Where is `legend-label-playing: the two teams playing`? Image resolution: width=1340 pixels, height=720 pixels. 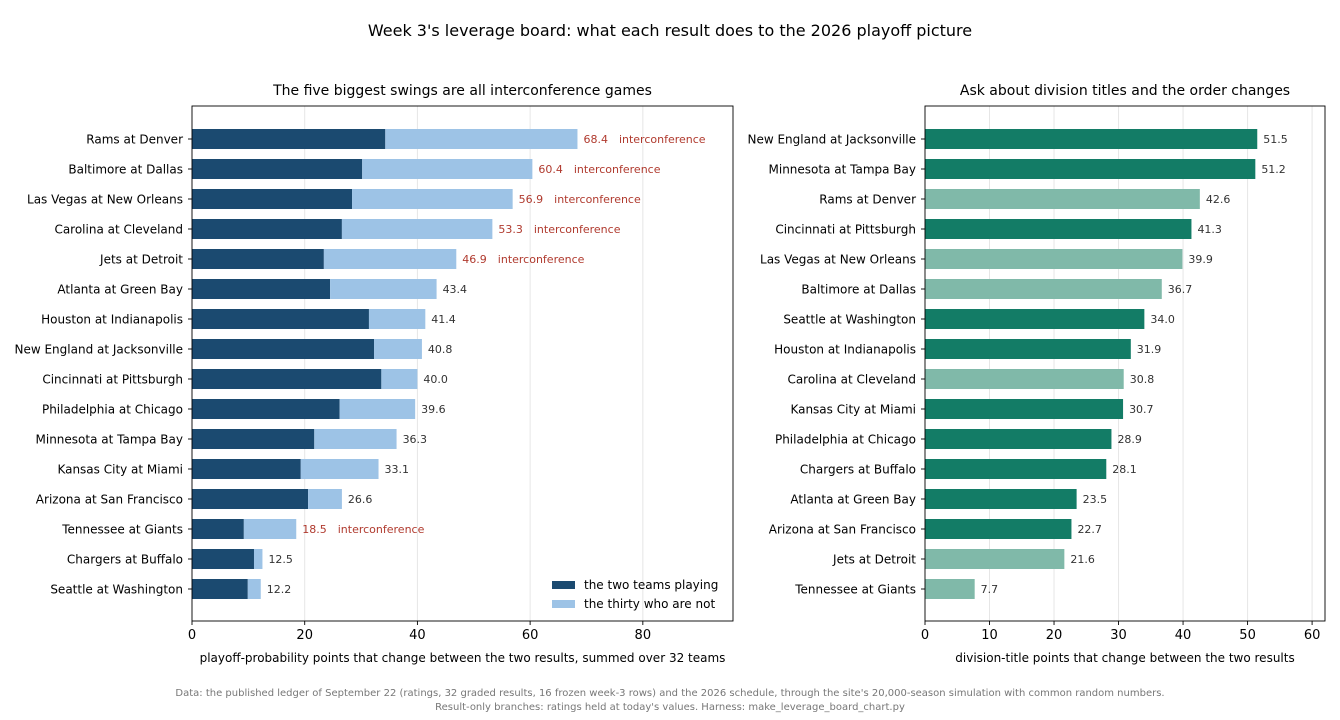
legend-label-playing: the two teams playing is located at coordinates (651, 584).